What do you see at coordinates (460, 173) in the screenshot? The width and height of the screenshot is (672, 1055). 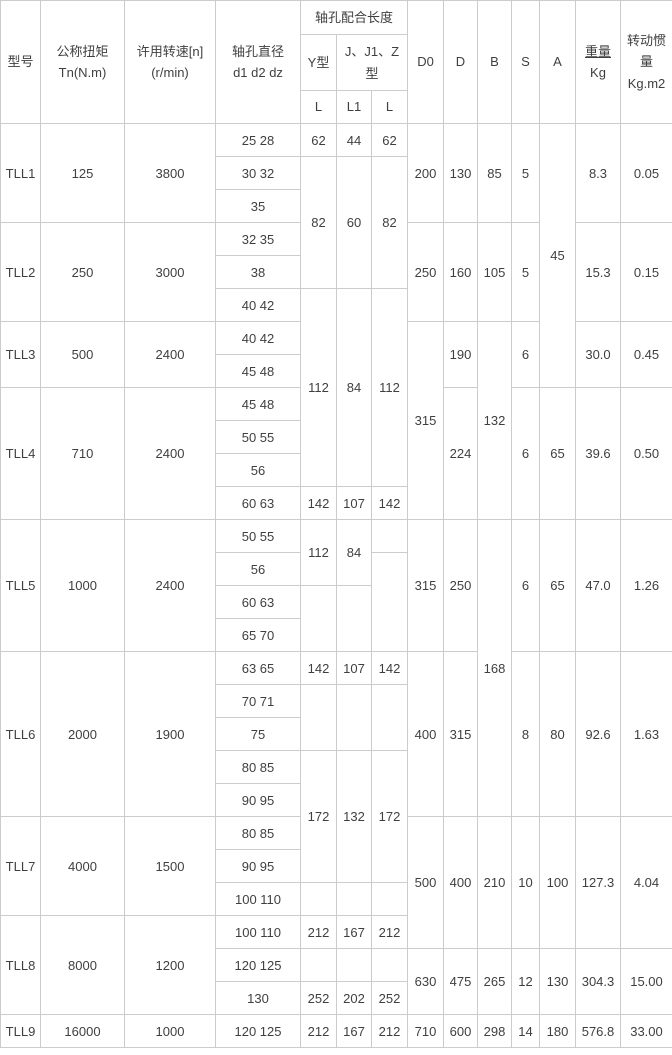 I see `table-cell: 130` at bounding box center [460, 173].